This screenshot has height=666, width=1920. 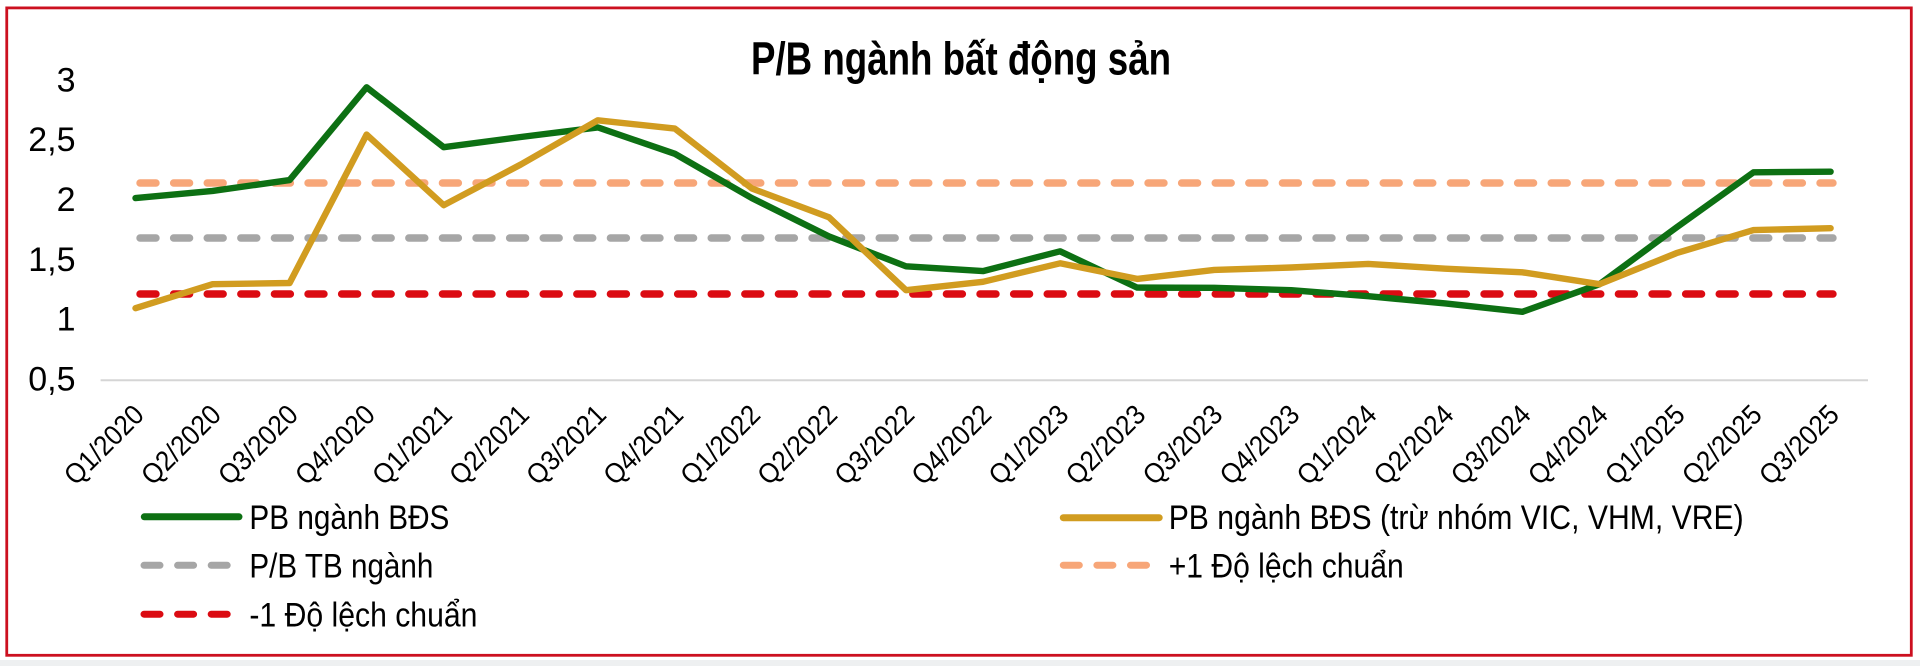 What do you see at coordinates (66, 200) in the screenshot?
I see `svg-text: 2` at bounding box center [66, 200].